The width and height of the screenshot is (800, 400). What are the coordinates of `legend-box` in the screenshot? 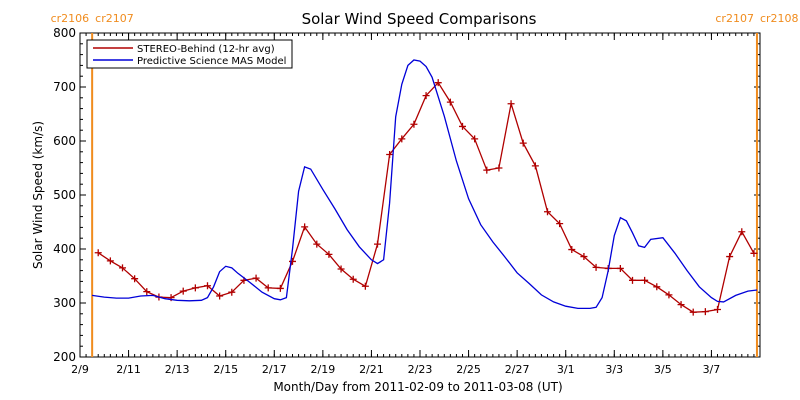 It's located at (189, 54).